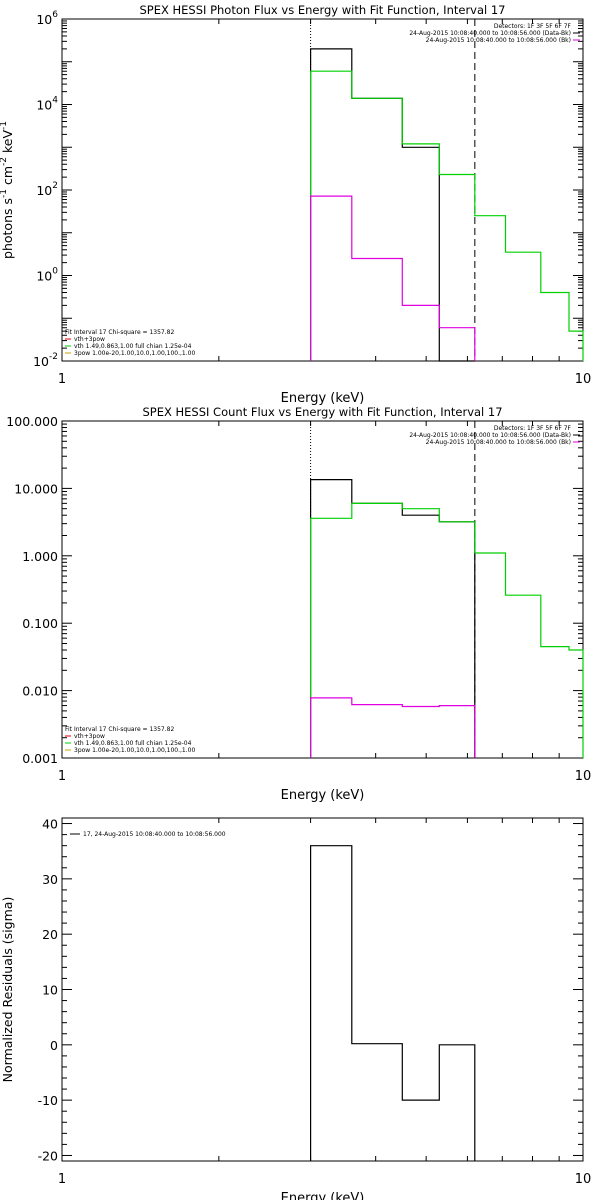 This screenshot has width=600, height=1200. Describe the element at coordinates (50, 879) in the screenshot. I see `y-tick-label: 30` at that location.